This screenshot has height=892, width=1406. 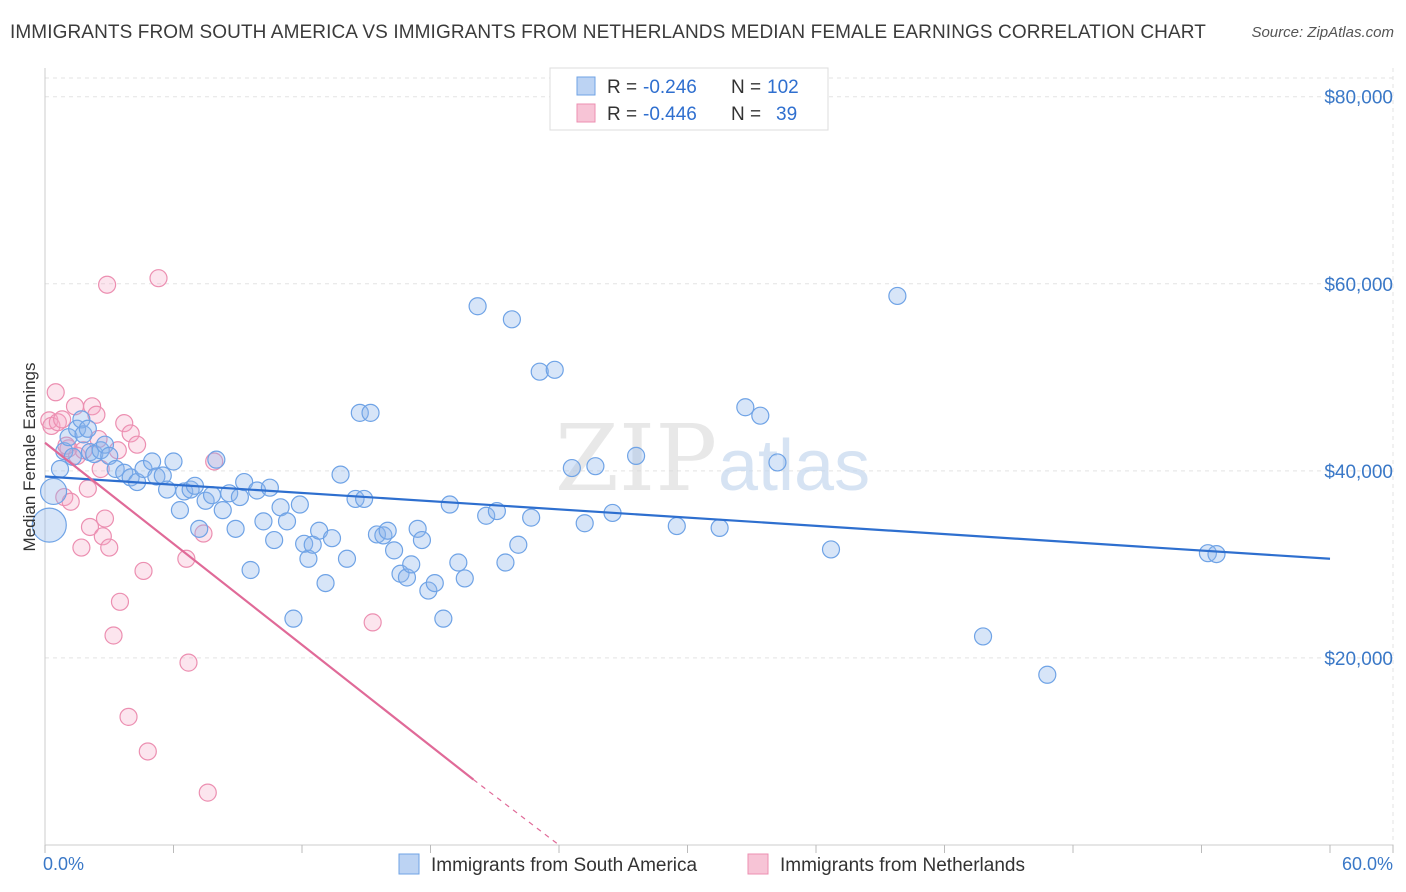 I want to click on legend-swatch-netherlands, so click(x=586, y=113).